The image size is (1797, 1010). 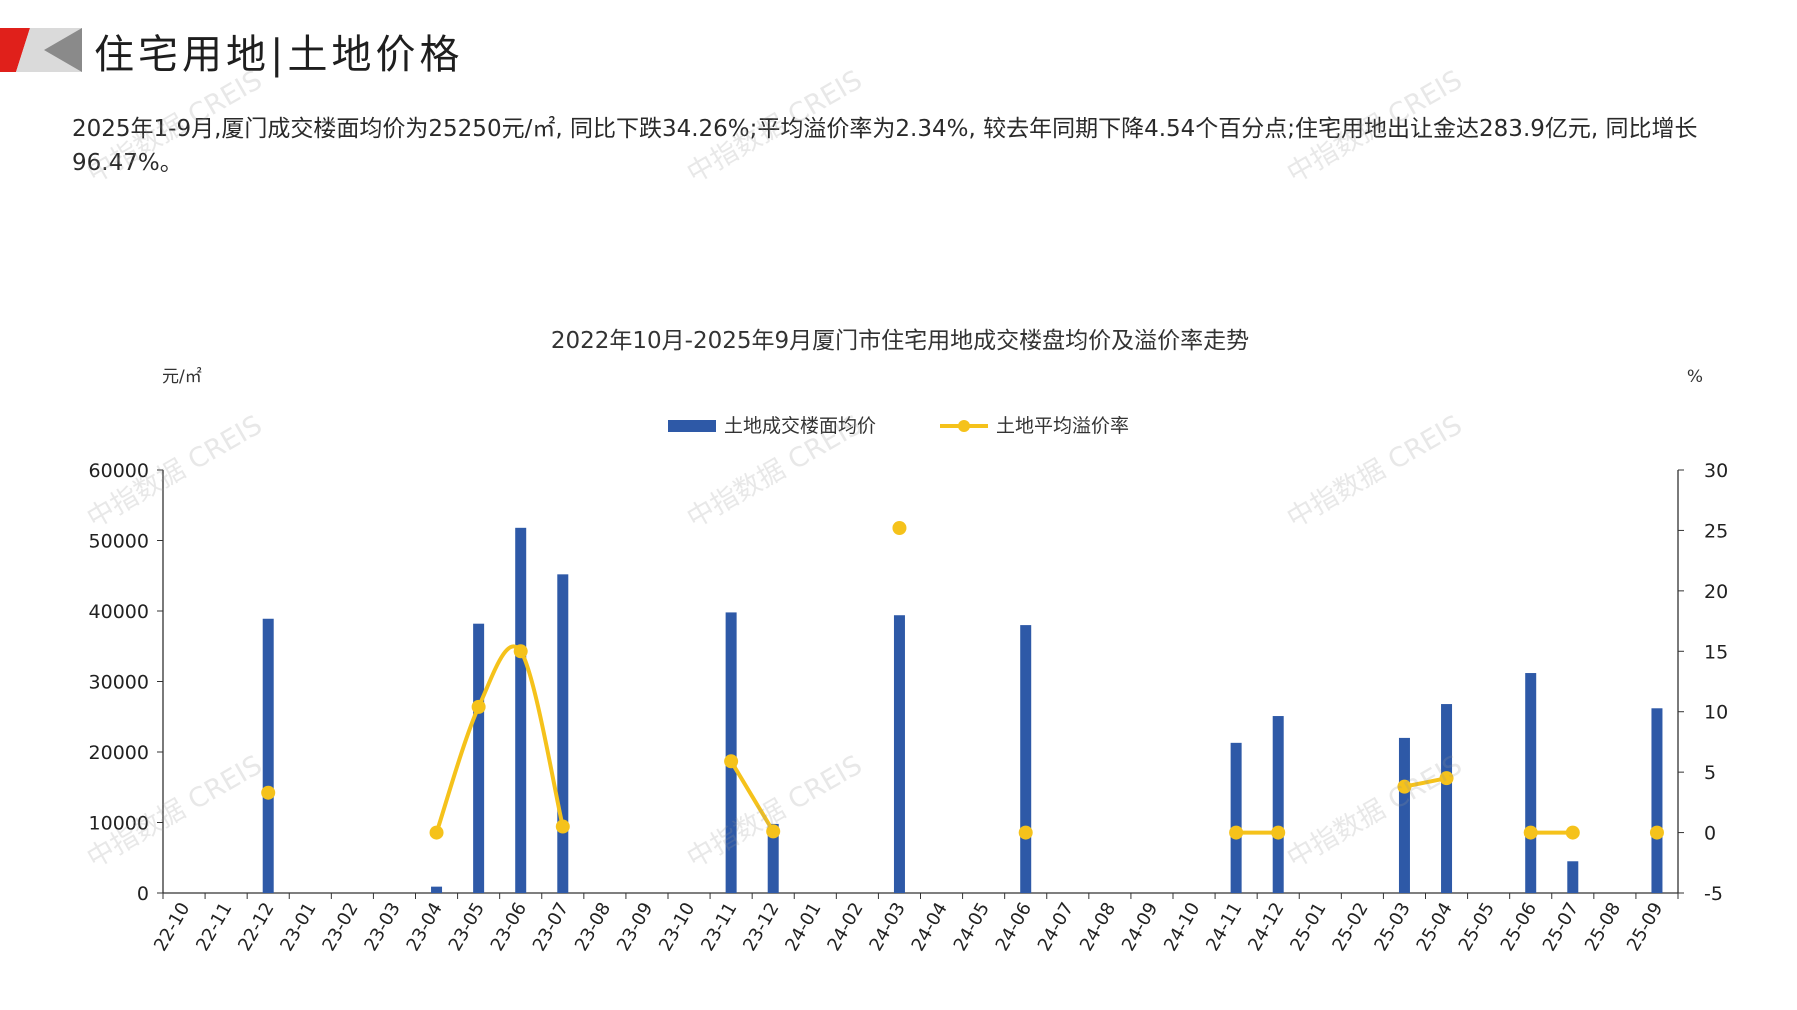 What do you see at coordinates (900, 341) in the screenshot?
I see `chart-title: 2022年10月-2025年9月厦门市住宅用地成交楼盘均价及溢价率走势` at bounding box center [900, 341].